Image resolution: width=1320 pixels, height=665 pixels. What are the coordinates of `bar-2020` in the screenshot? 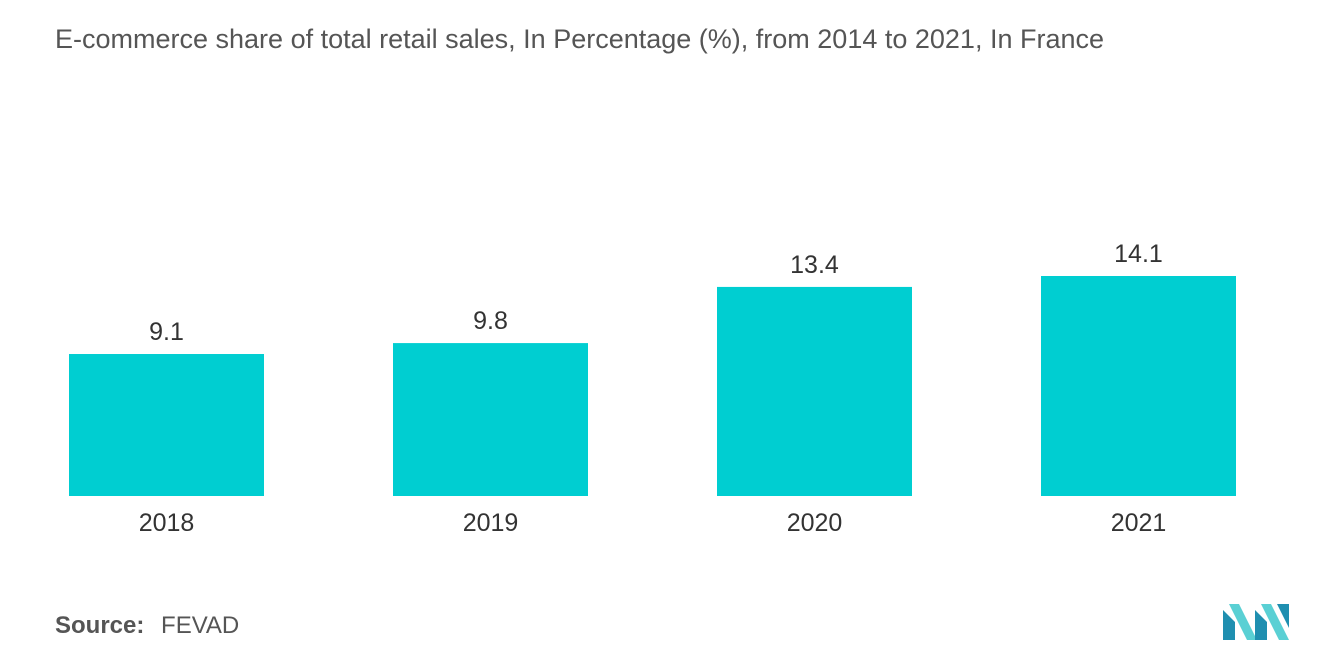 It's located at (814, 391).